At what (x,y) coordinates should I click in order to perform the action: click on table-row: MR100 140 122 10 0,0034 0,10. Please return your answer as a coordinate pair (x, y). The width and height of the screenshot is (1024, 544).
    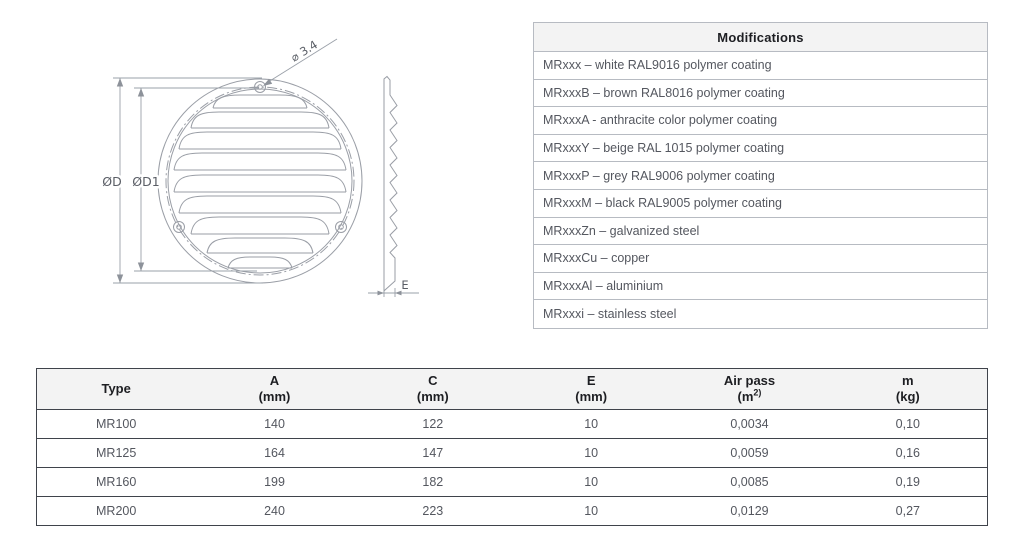
    Looking at the image, I should click on (512, 424).